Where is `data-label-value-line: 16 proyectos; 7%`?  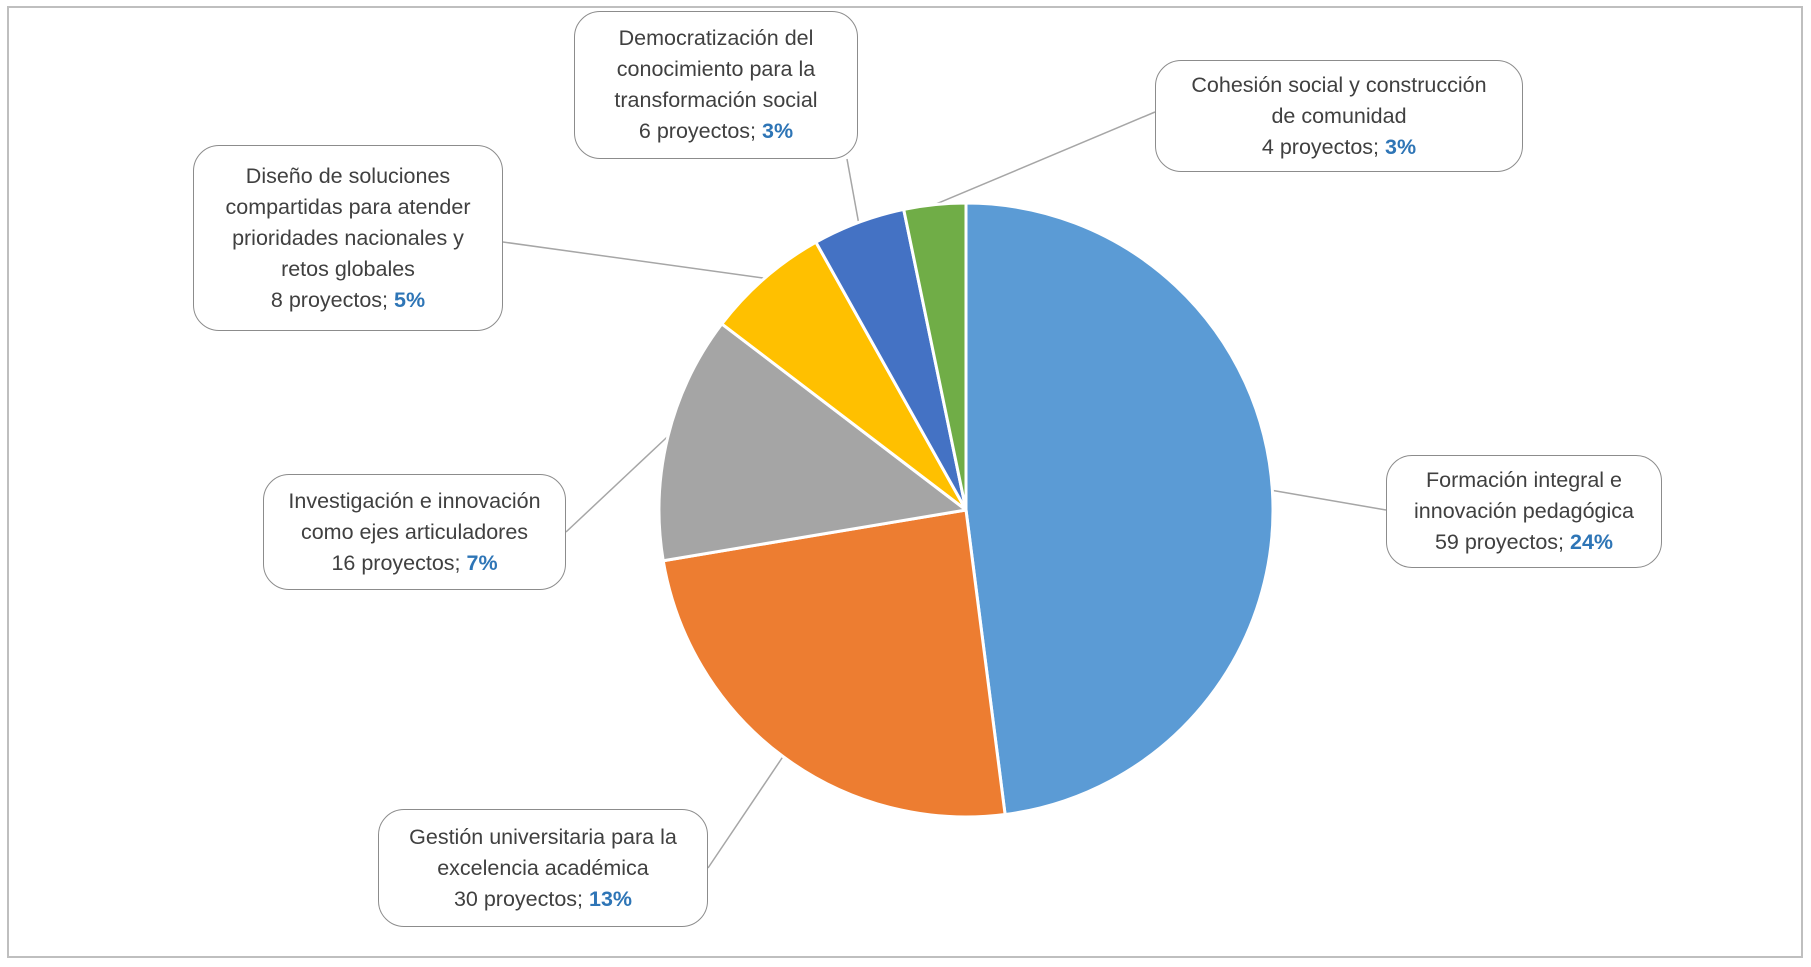 data-label-value-line: 16 proyectos; 7% is located at coordinates (414, 563).